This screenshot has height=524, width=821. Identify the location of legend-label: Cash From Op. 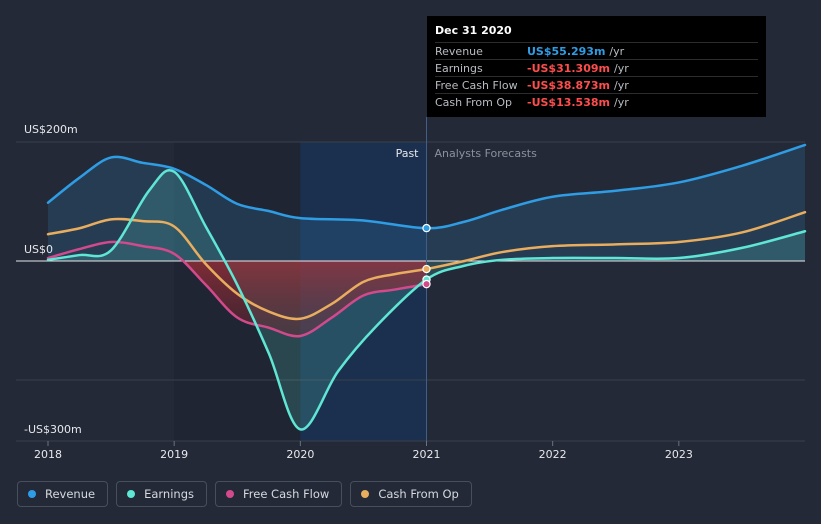
(418, 494).